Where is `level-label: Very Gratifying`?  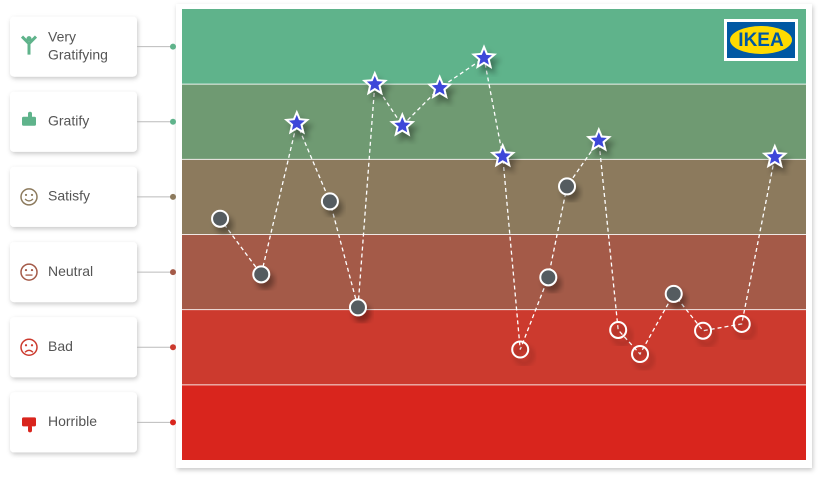 level-label: Very Gratifying is located at coordinates (78, 45).